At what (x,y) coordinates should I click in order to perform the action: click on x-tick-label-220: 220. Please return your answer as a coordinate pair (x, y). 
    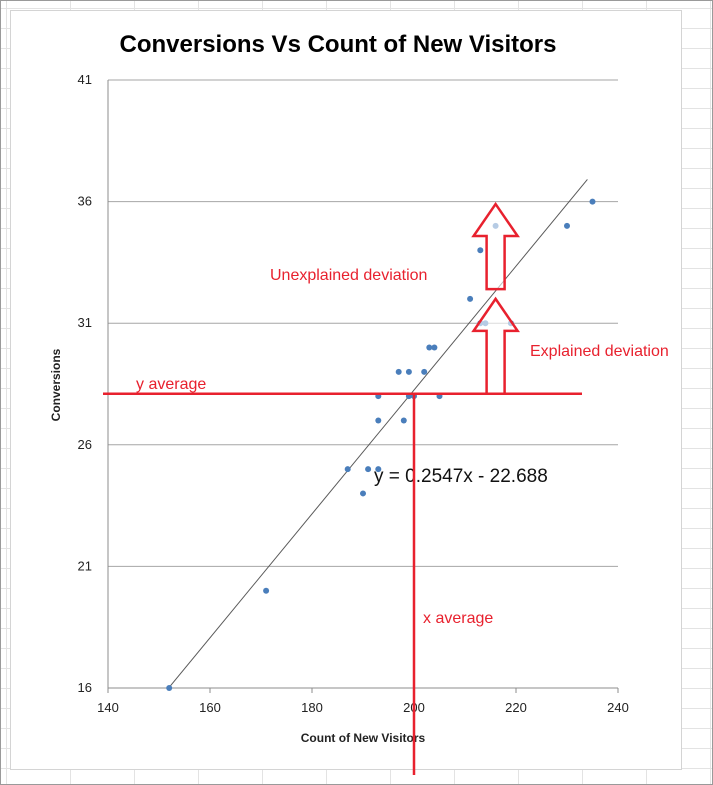
    Looking at the image, I should click on (516, 707).